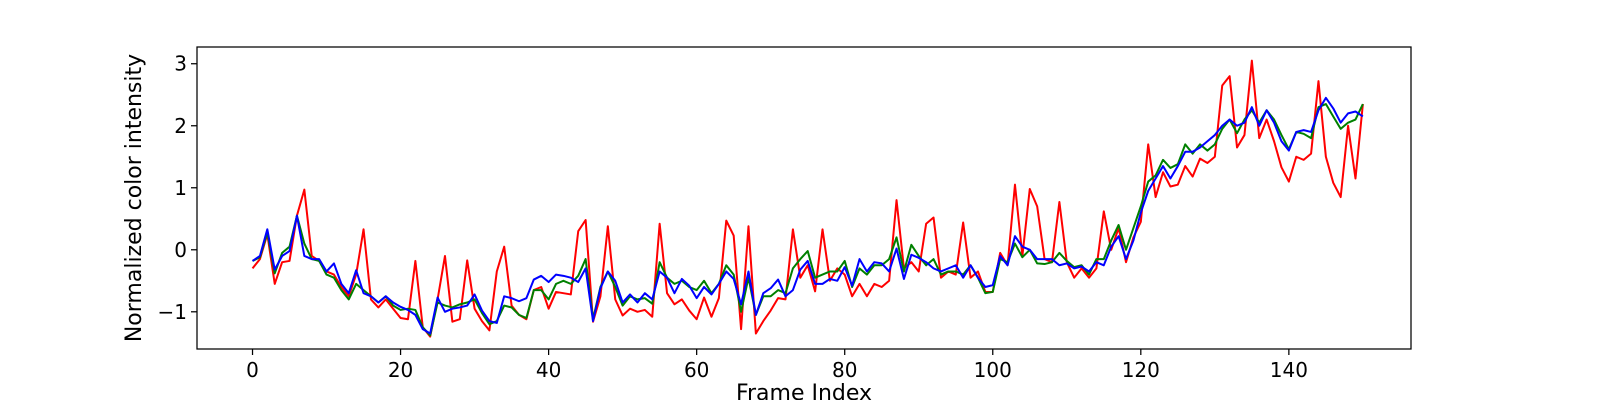 This screenshot has width=1600, height=400. I want to click on x-axis-label: Frame Index, so click(804, 390).